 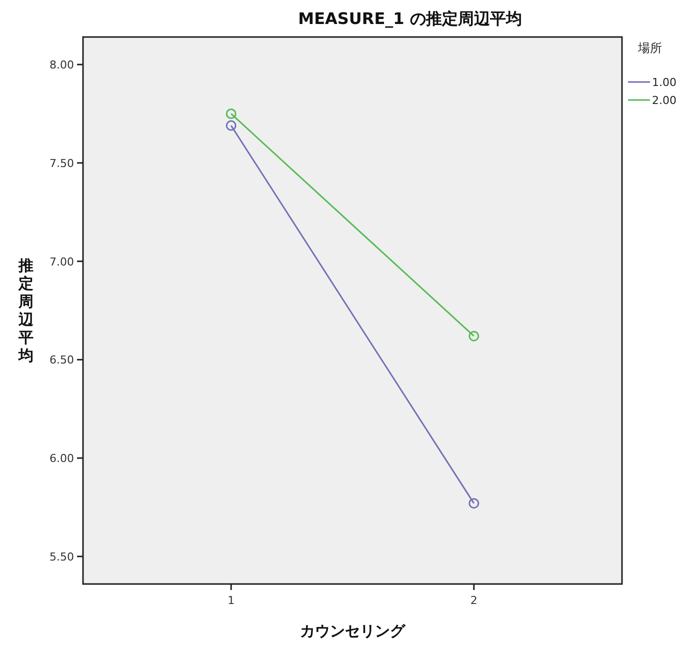 What do you see at coordinates (649, 48) in the screenshot?
I see `legend-title: 場所` at bounding box center [649, 48].